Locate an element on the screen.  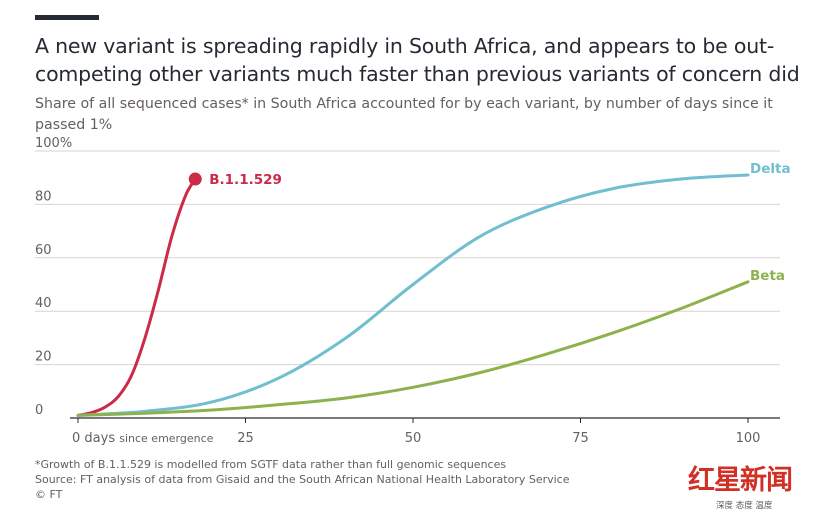
series-label-beta: Beta is located at coordinates (767, 276).